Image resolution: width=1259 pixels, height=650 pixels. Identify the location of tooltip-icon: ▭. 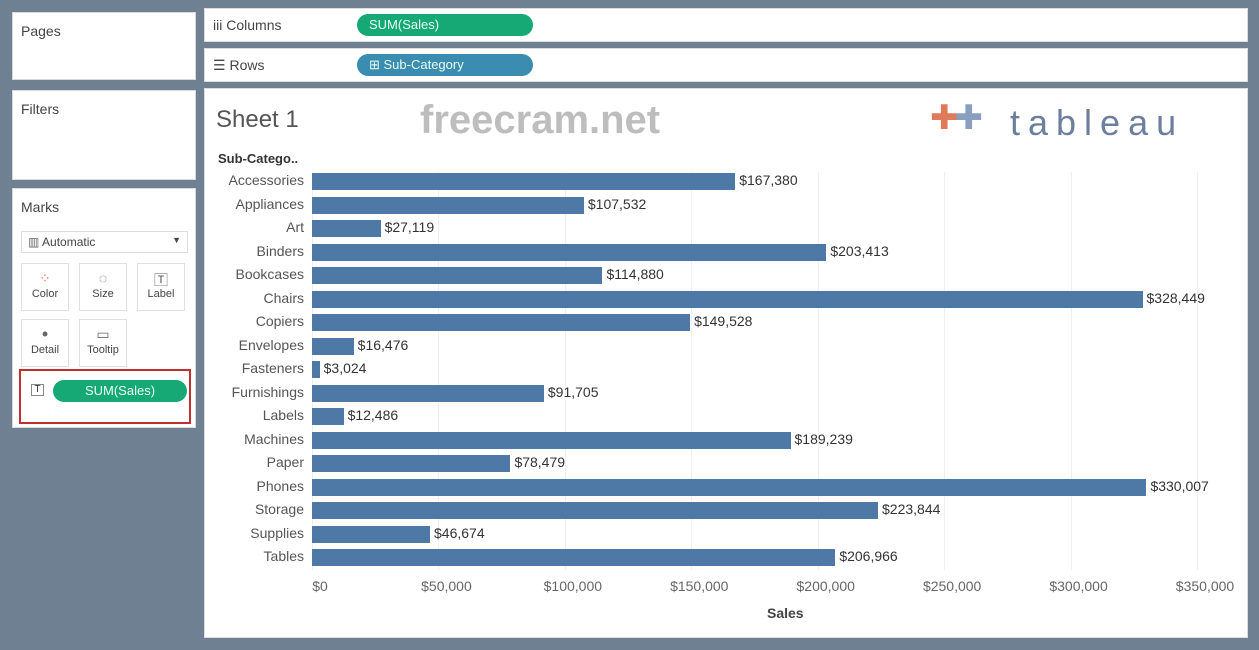
(103, 334).